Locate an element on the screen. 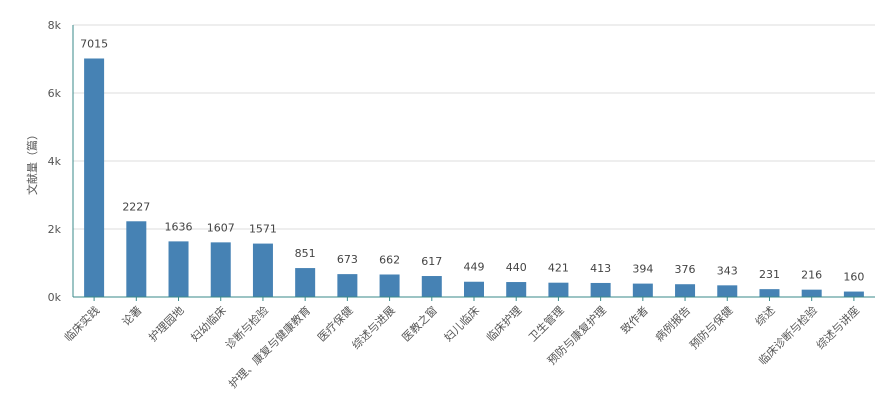  data-label: 851 is located at coordinates (305, 253).